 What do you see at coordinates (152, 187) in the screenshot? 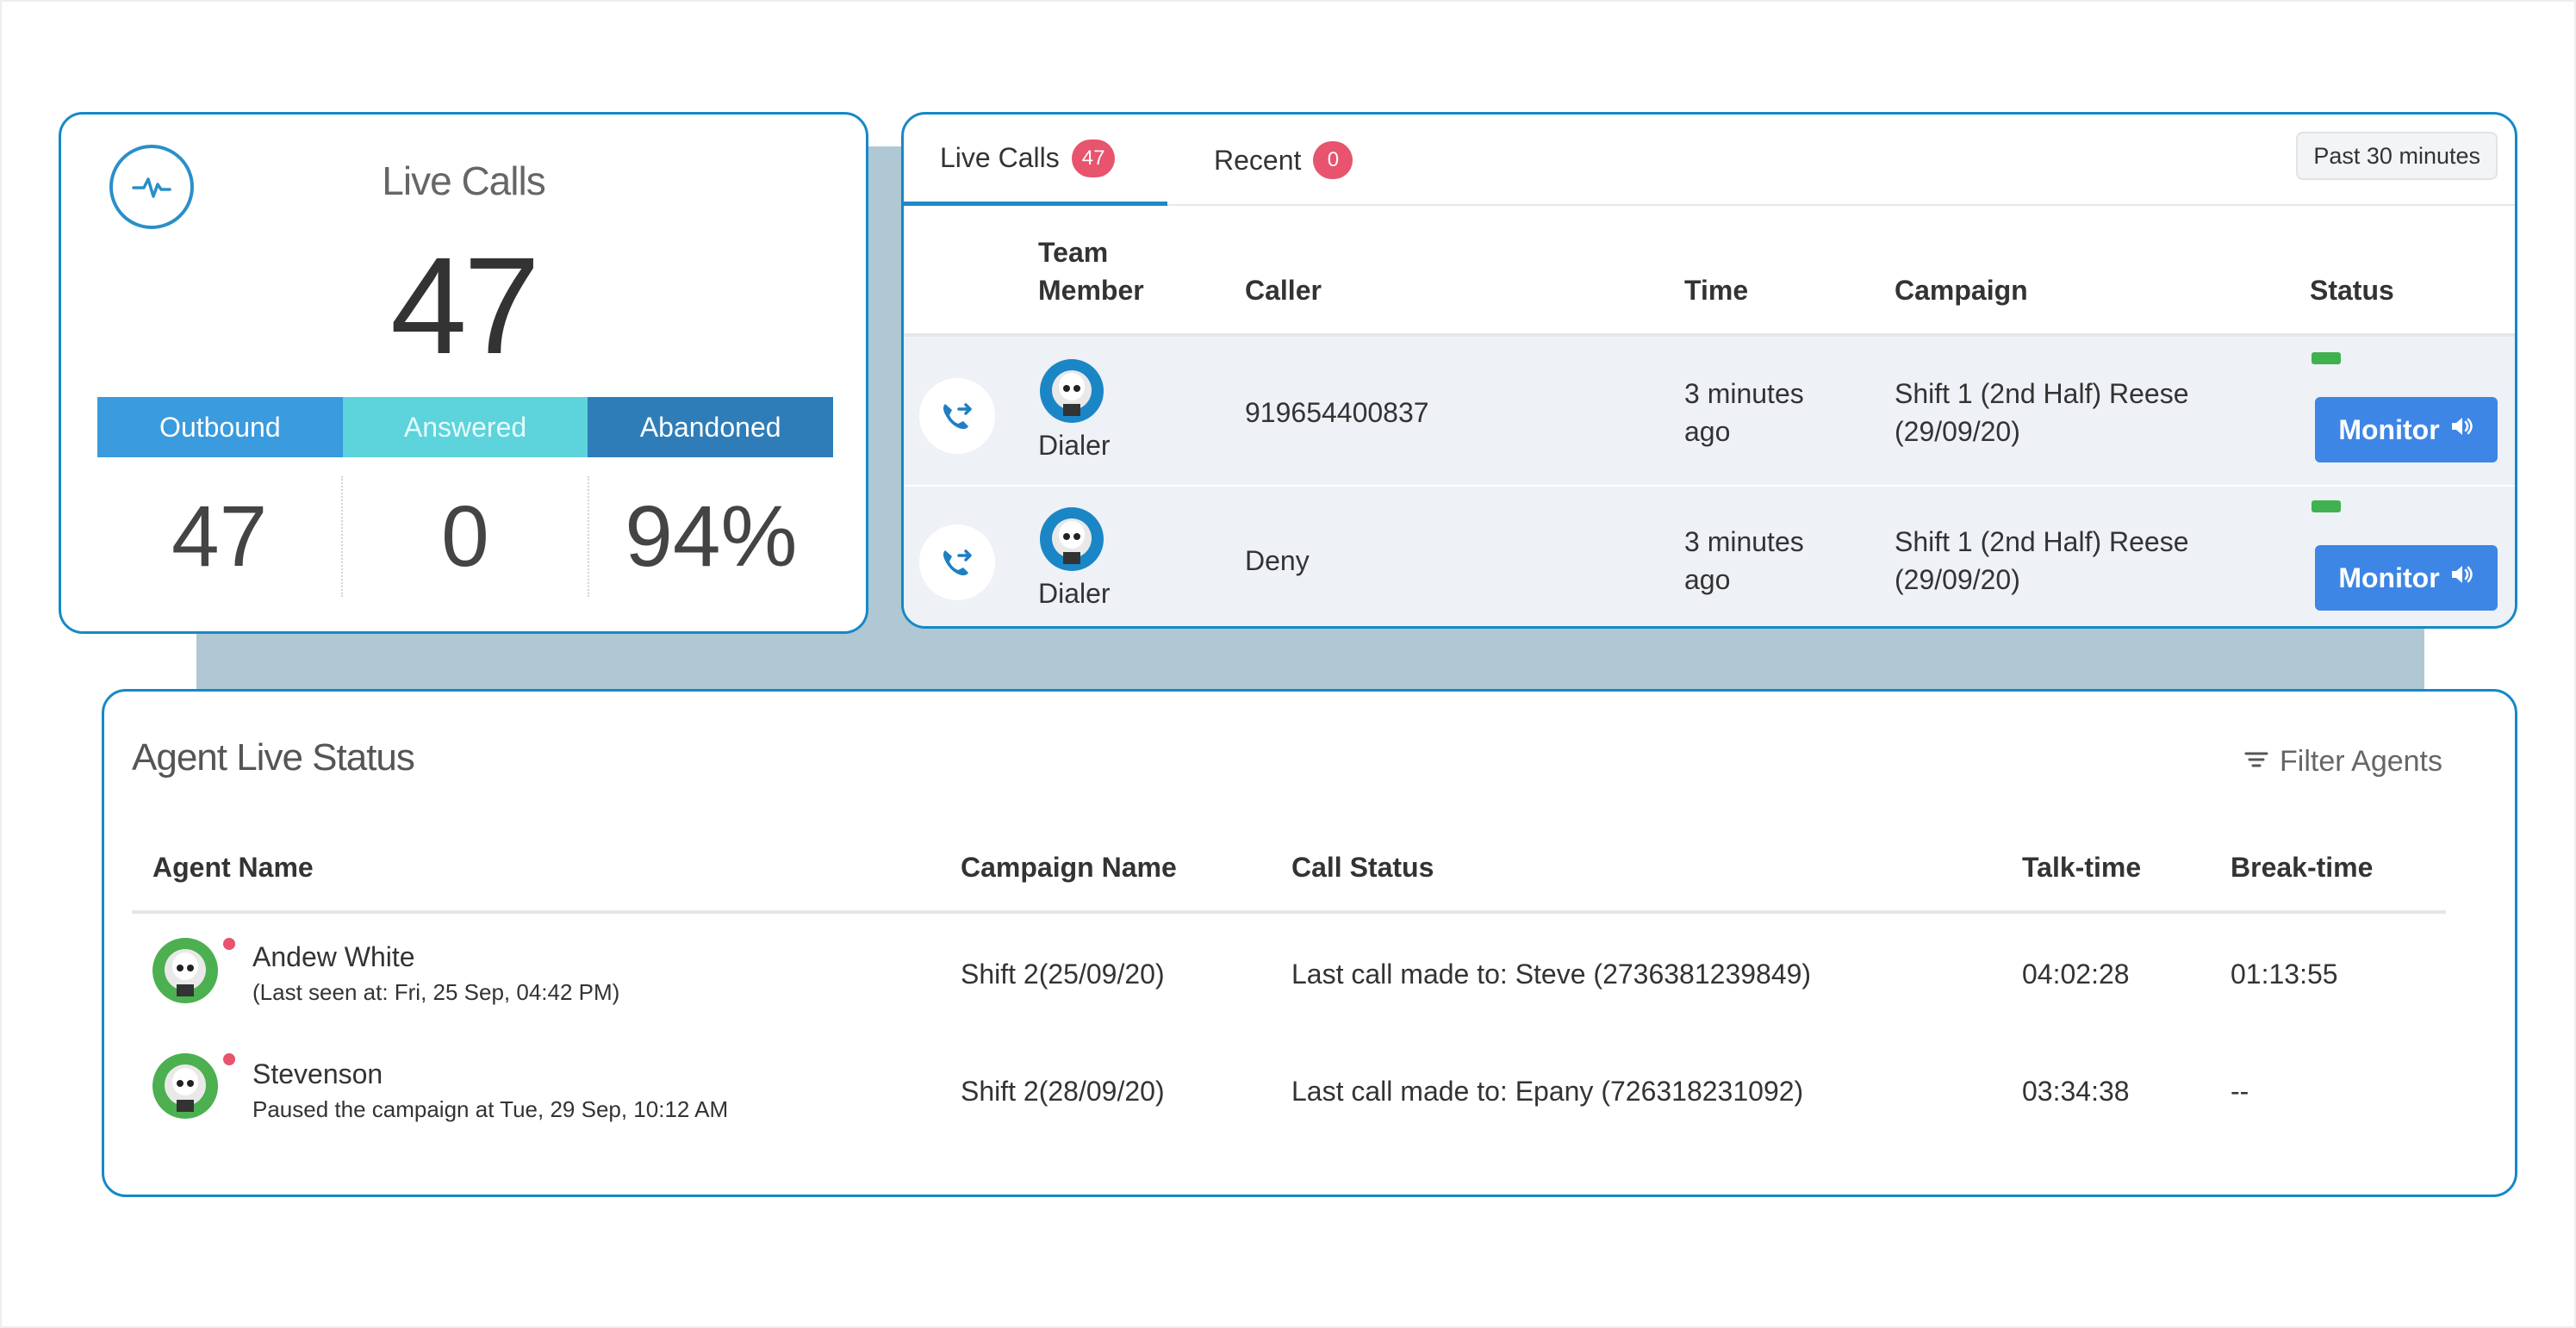
I see `pulse-icon` at bounding box center [152, 187].